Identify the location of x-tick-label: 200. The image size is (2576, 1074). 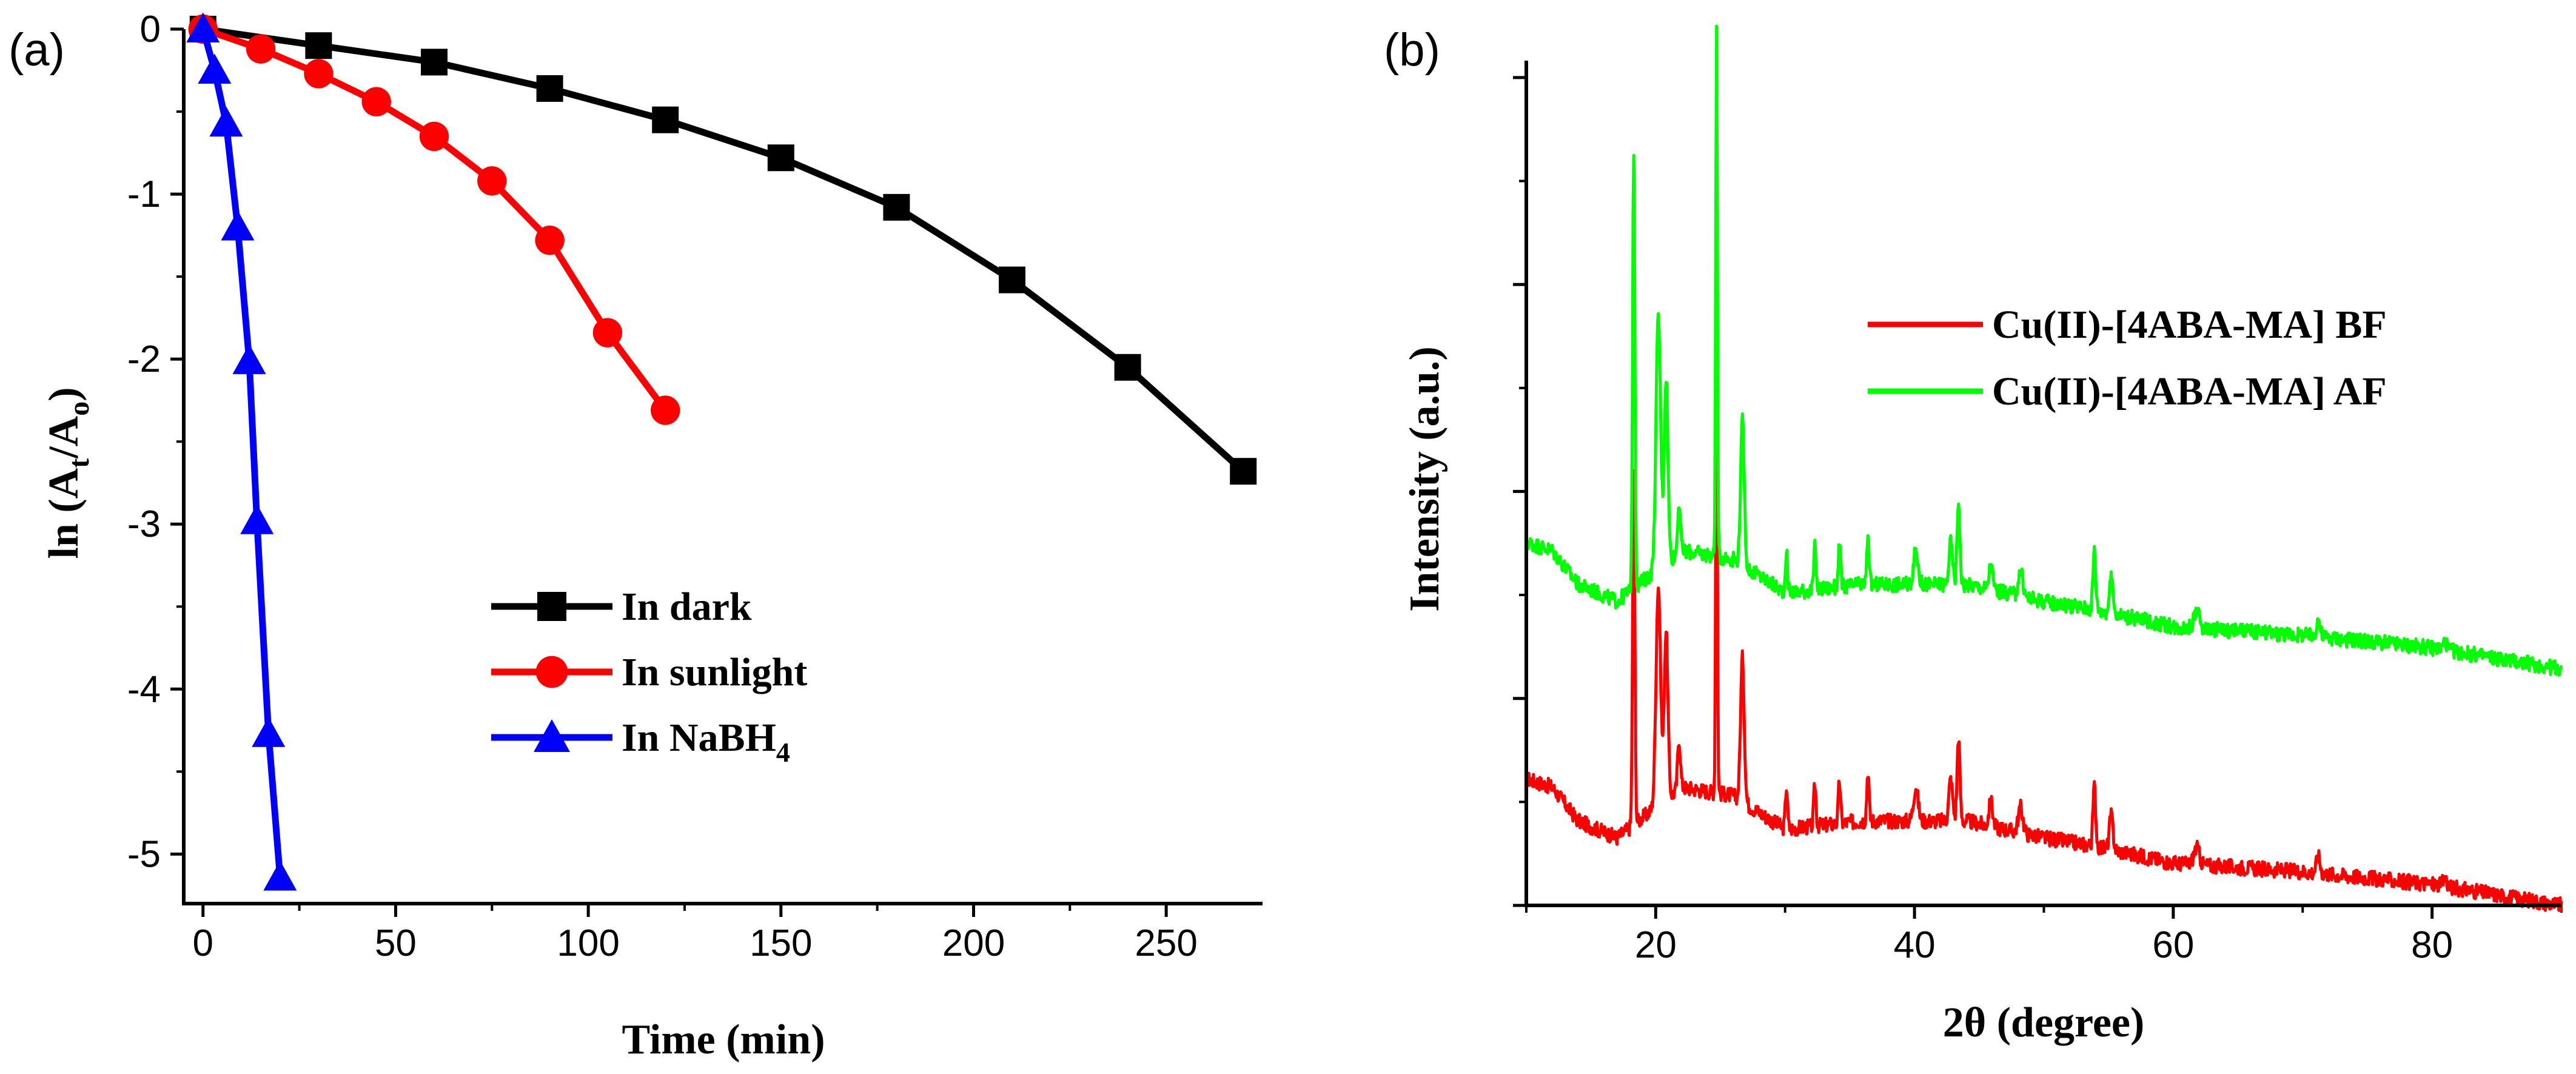
(974, 943).